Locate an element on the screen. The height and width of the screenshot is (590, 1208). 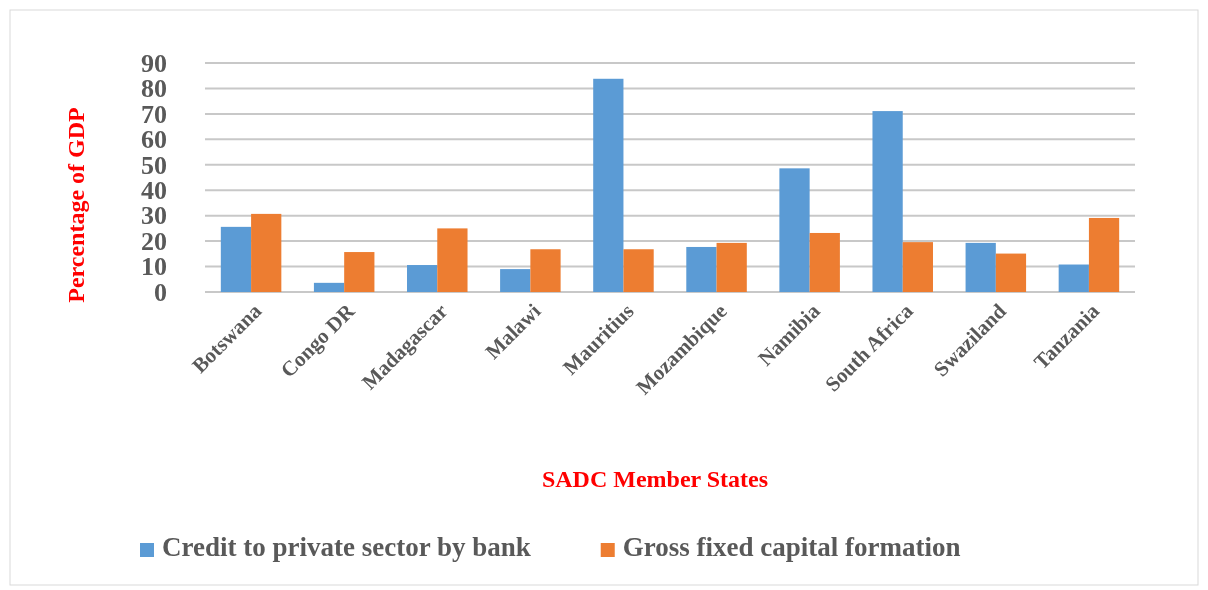
y-axis-title: Percentage of GDP is located at coordinates (76, 205).